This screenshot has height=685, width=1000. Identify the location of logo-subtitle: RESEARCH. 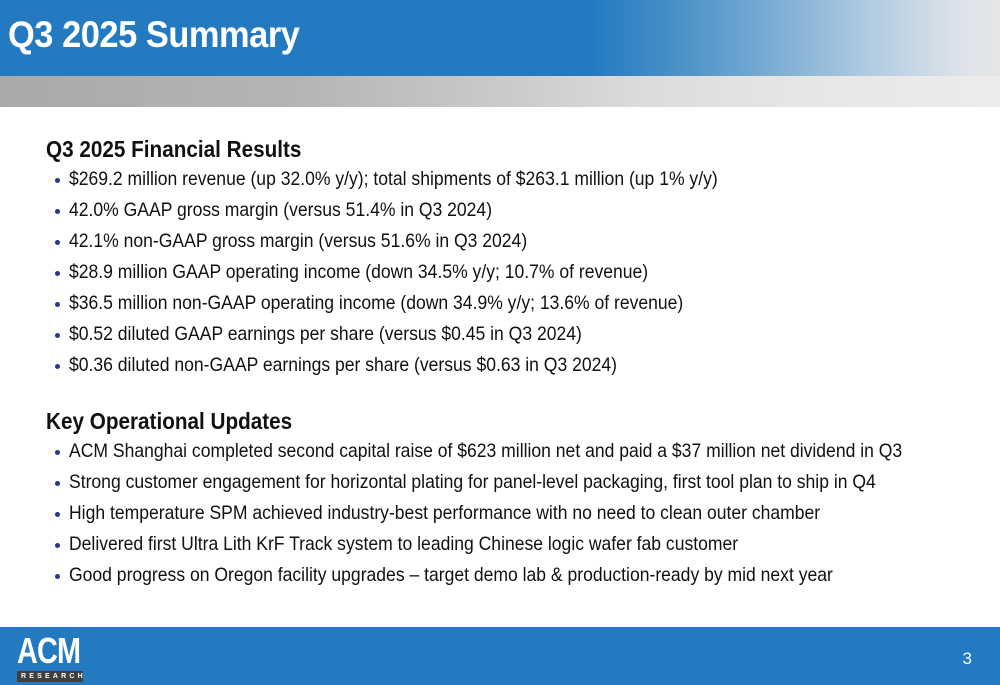
(50, 676).